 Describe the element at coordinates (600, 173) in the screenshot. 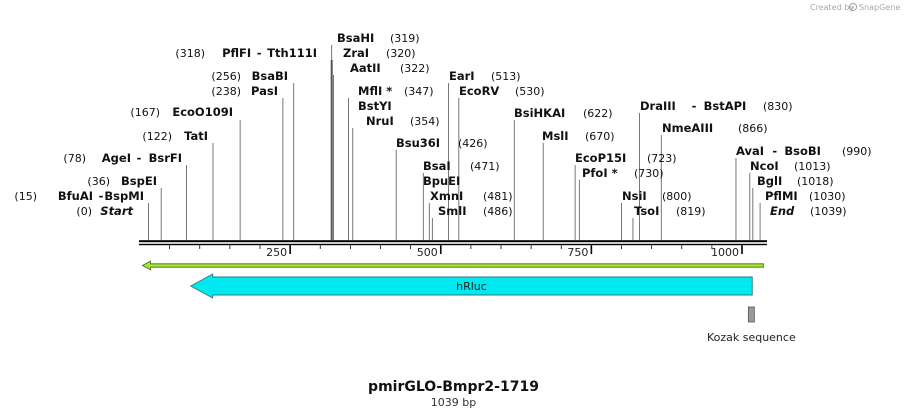

I see `site-name: PfoI *` at that location.